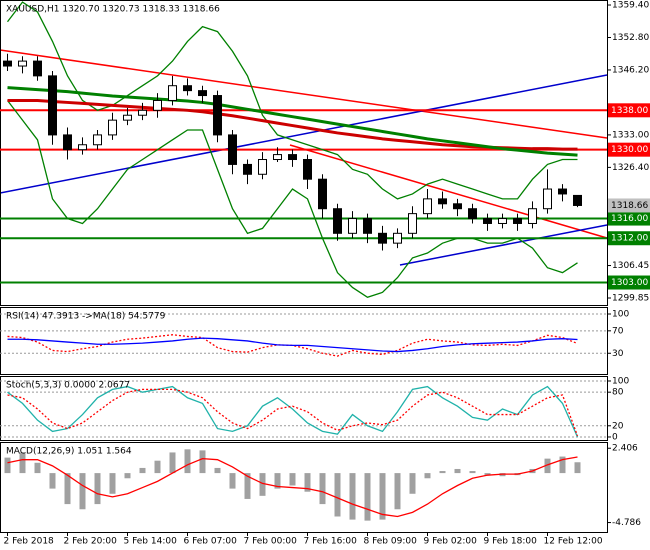 The height and width of the screenshot is (550, 650). What do you see at coordinates (630, 299) in the screenshot?
I see `y-tick-label: 1299.85` at bounding box center [630, 299].